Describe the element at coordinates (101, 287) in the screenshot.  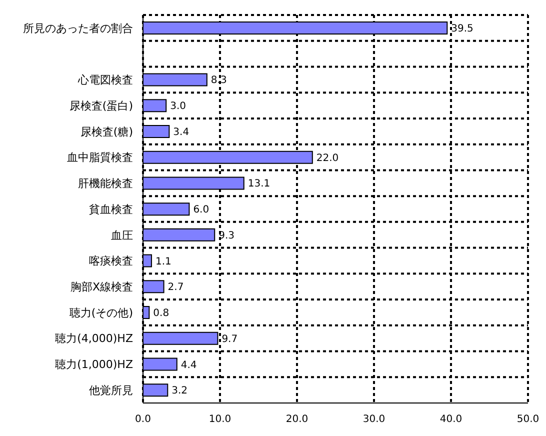
I see `y-tick-label: 胸部X線検査` at that location.